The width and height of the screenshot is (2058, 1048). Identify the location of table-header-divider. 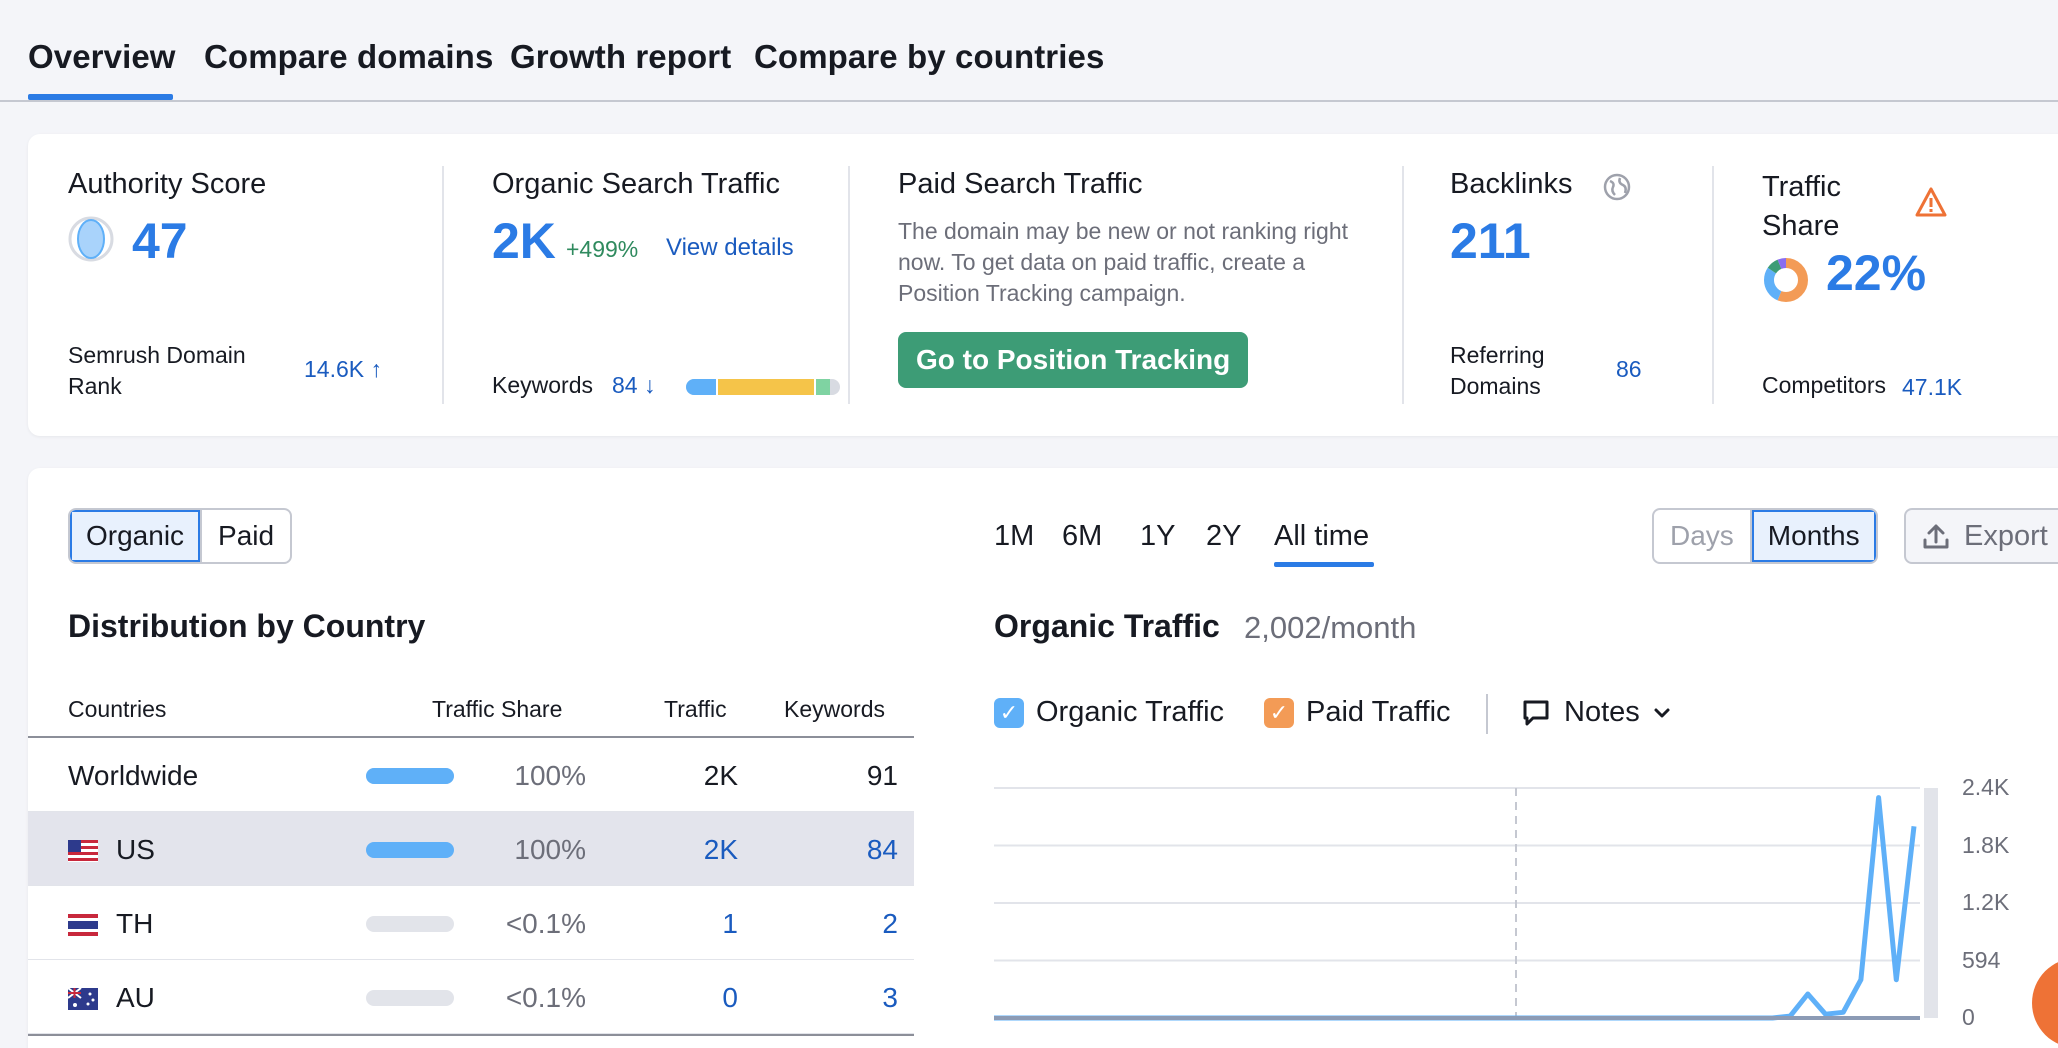
(471, 737).